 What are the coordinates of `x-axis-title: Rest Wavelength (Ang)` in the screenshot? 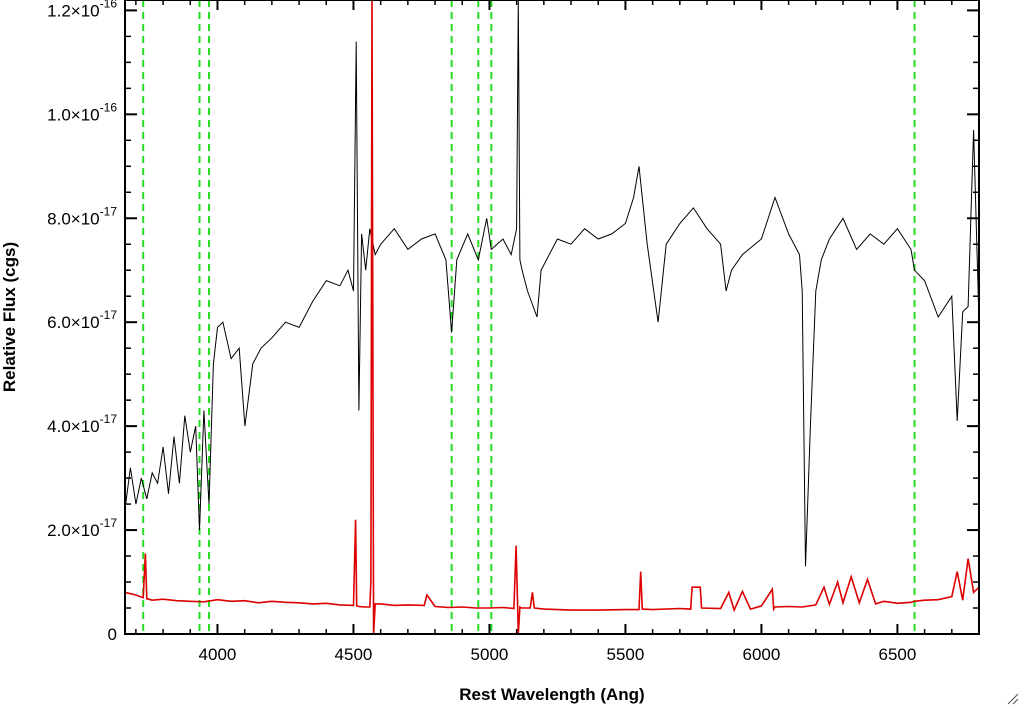 It's located at (551, 694).